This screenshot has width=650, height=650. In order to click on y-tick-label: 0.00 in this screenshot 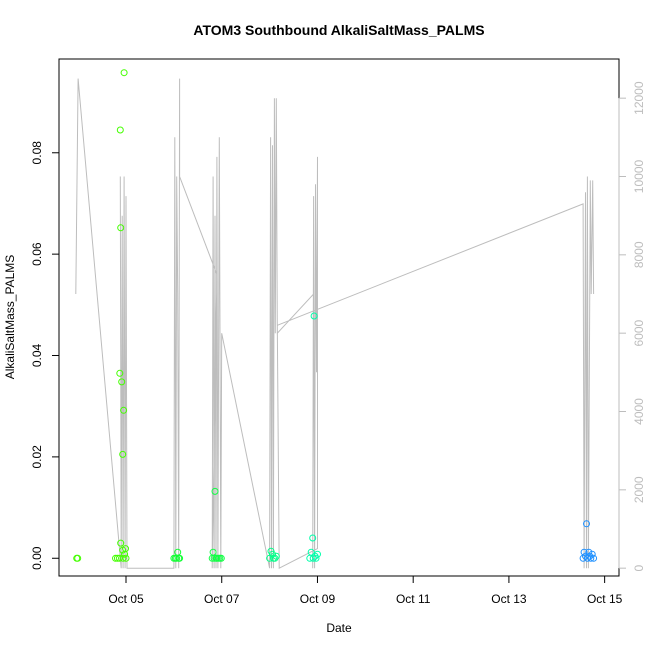, I will do `click(37, 558)`.